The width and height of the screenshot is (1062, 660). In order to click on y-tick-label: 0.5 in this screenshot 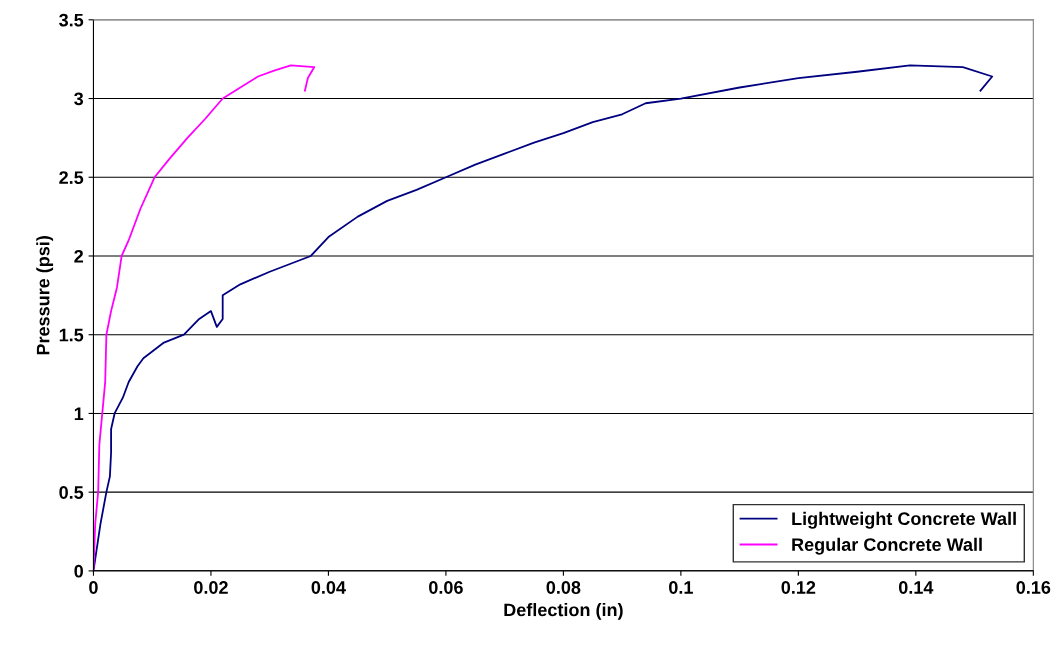, I will do `click(71, 492)`.